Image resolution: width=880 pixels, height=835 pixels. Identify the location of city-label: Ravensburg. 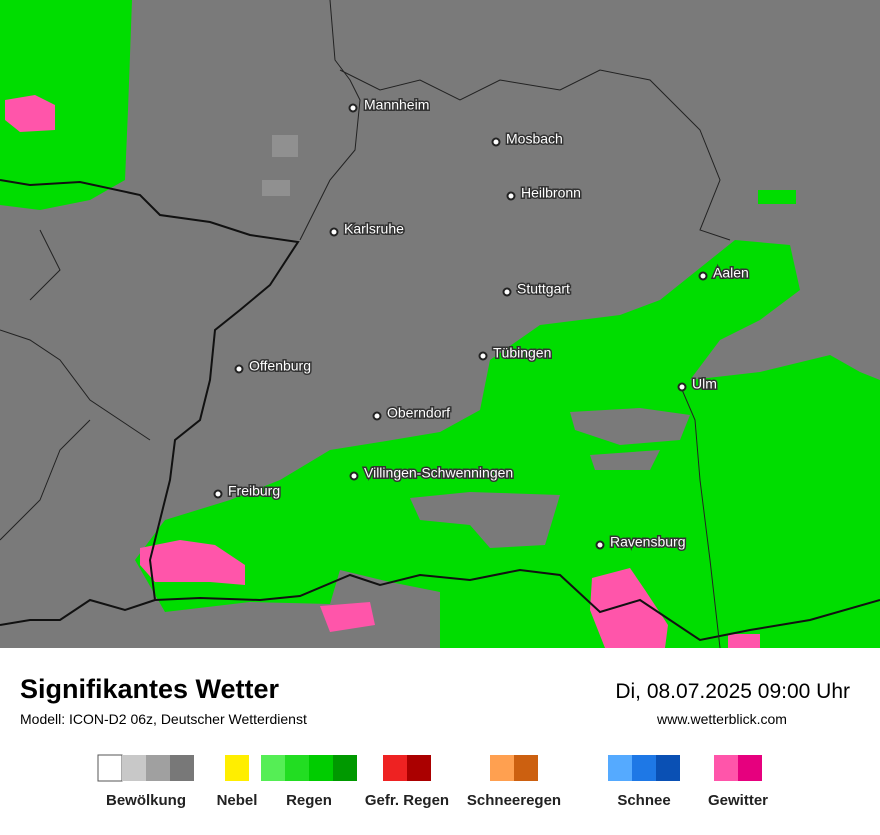
(648, 542).